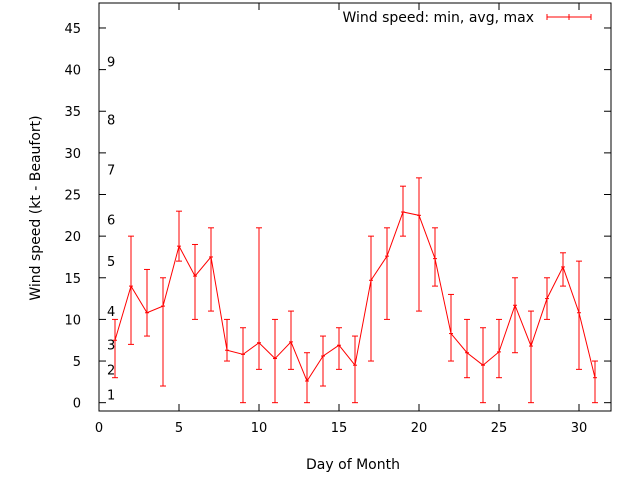 This screenshot has height=480, width=640. What do you see at coordinates (111, 220) in the screenshot?
I see `beaufort-label: 6` at bounding box center [111, 220].